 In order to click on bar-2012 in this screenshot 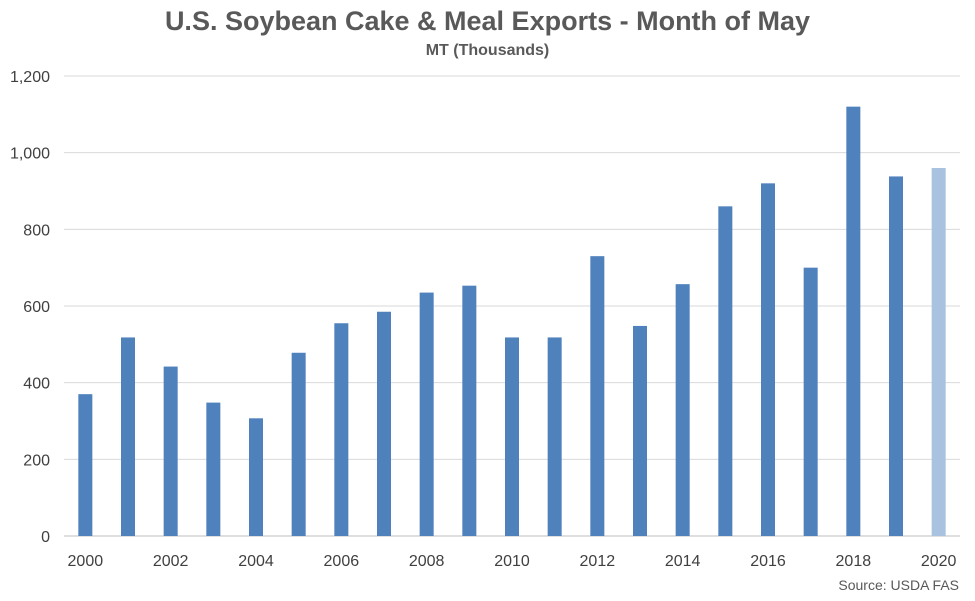, I will do `click(597, 396)`.